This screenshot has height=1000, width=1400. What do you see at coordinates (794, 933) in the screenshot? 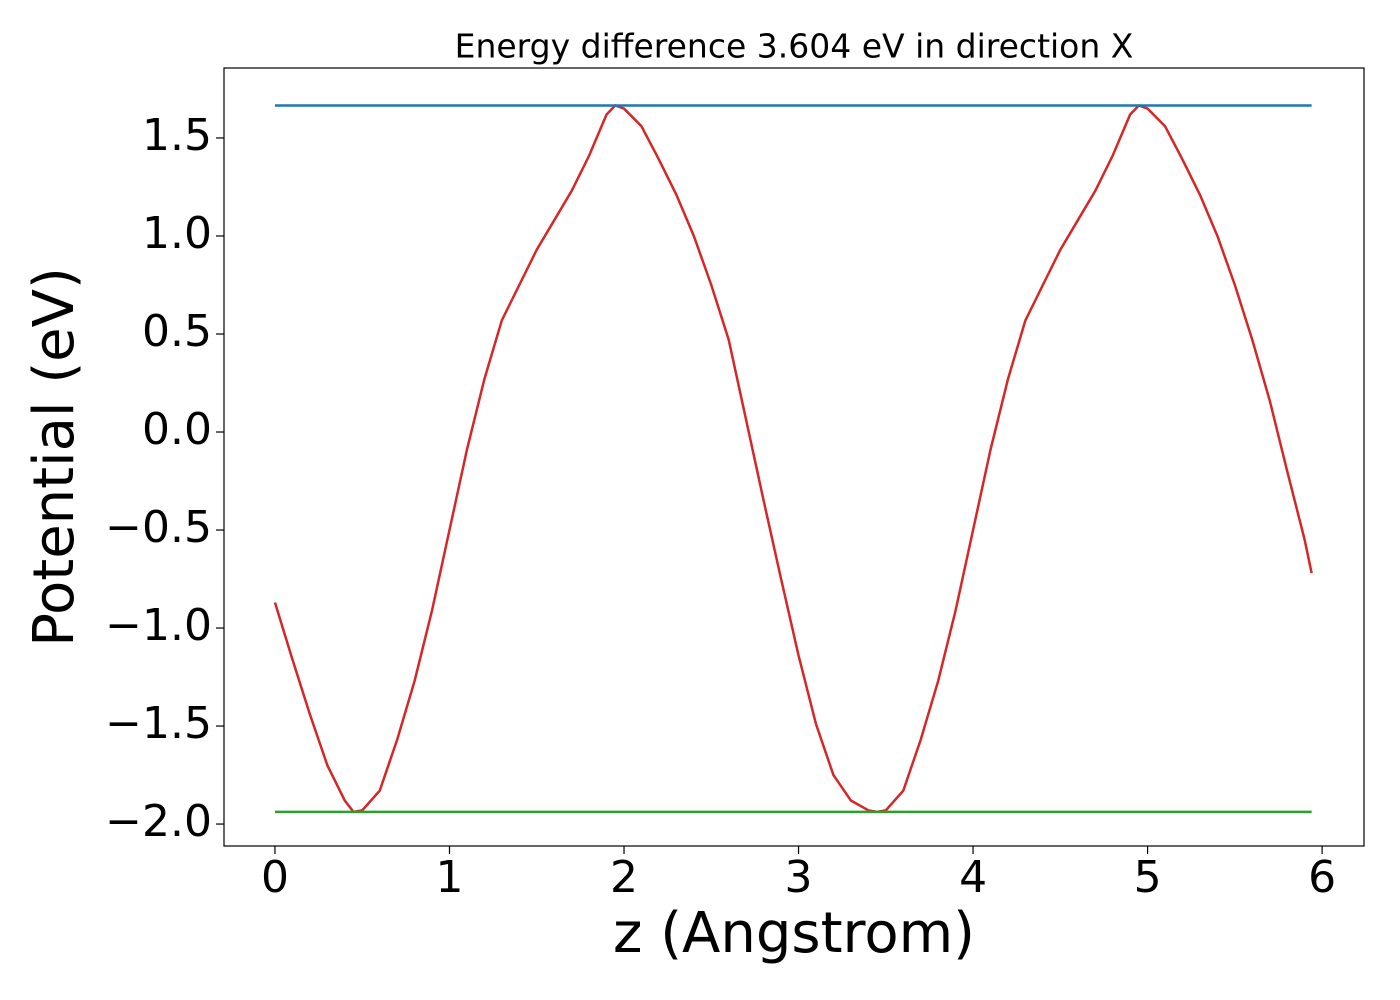
I see `x-axis-label: z (Angstrom)` at bounding box center [794, 933].